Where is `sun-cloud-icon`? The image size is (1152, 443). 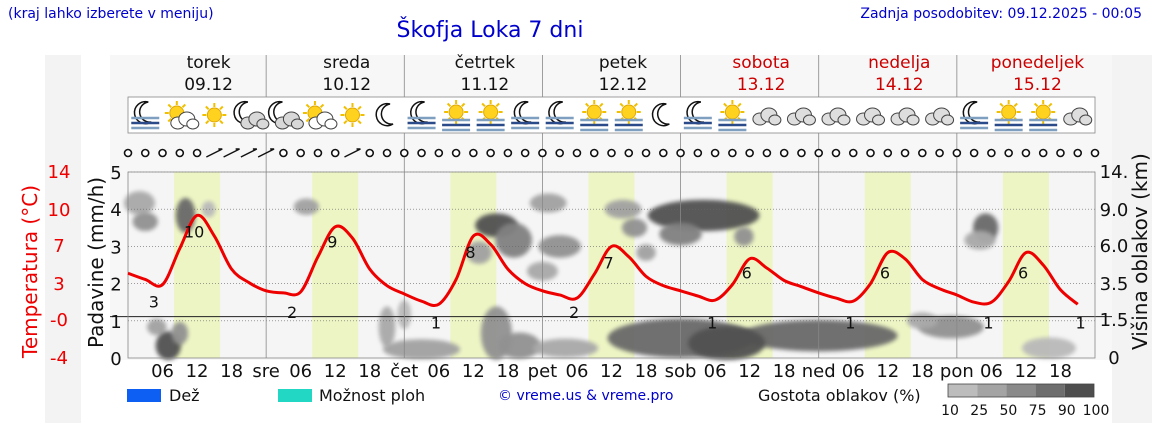 sun-cloud-icon is located at coordinates (320, 115).